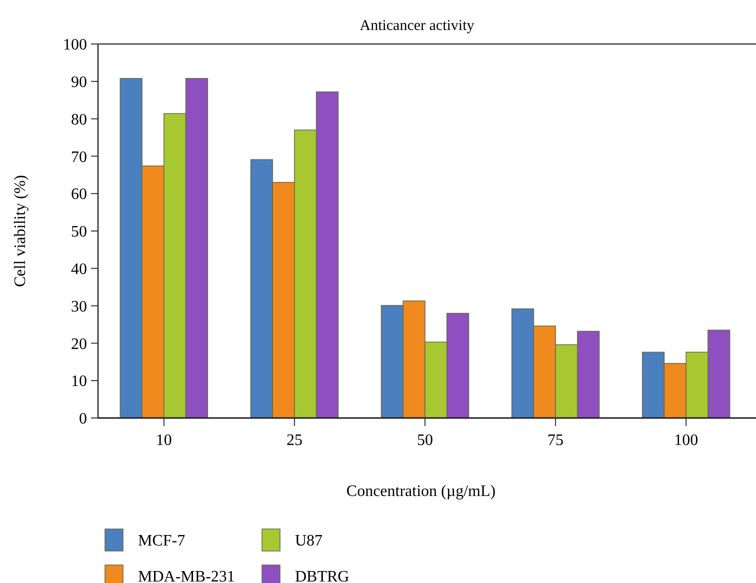 This screenshot has width=756, height=583. What do you see at coordinates (162, 541) in the screenshot?
I see `legend-label: MCF-7` at bounding box center [162, 541].